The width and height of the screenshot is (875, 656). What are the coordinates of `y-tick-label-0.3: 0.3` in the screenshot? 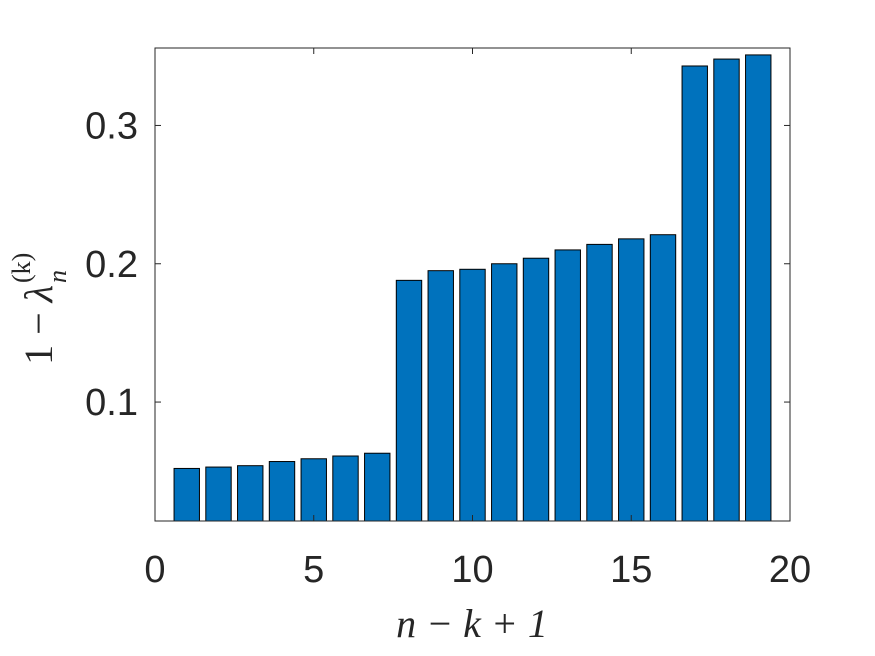 It's located at (111, 126).